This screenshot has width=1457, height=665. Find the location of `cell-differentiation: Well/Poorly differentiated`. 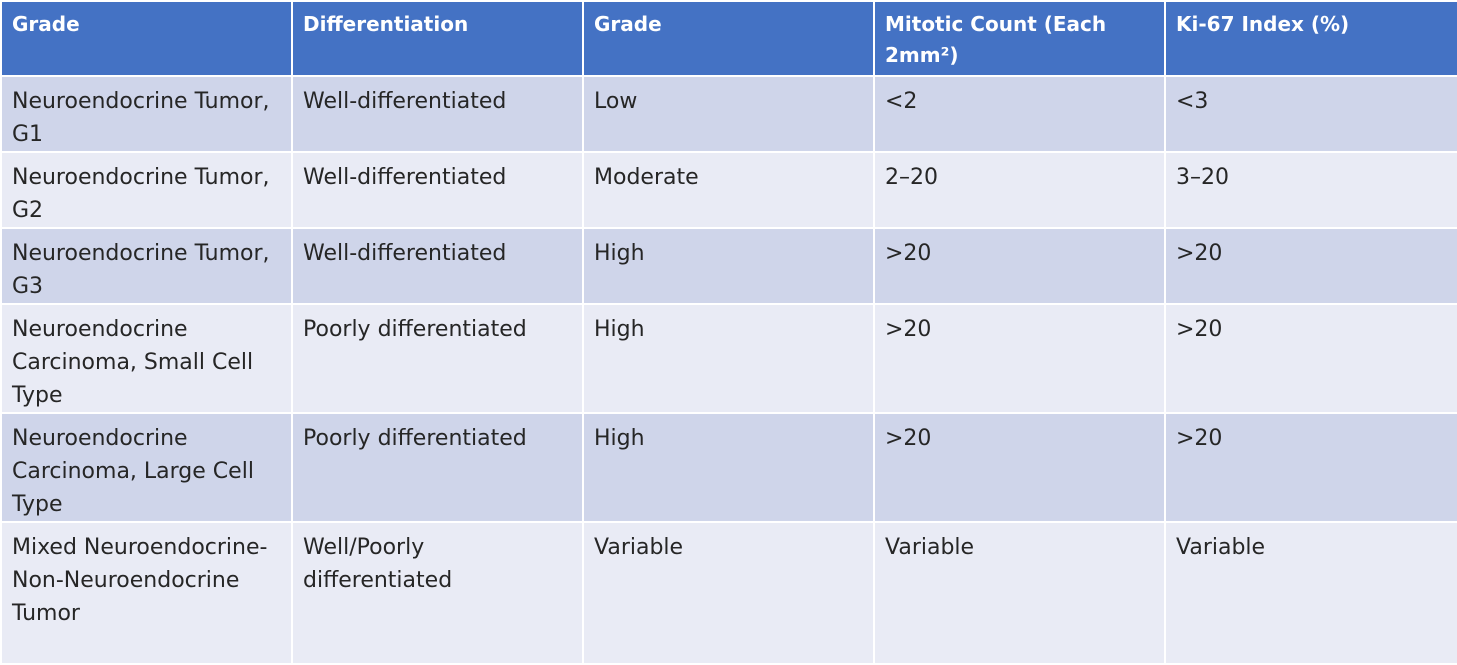

cell-differentiation: Well/Poorly differentiated is located at coordinates (437, 593).